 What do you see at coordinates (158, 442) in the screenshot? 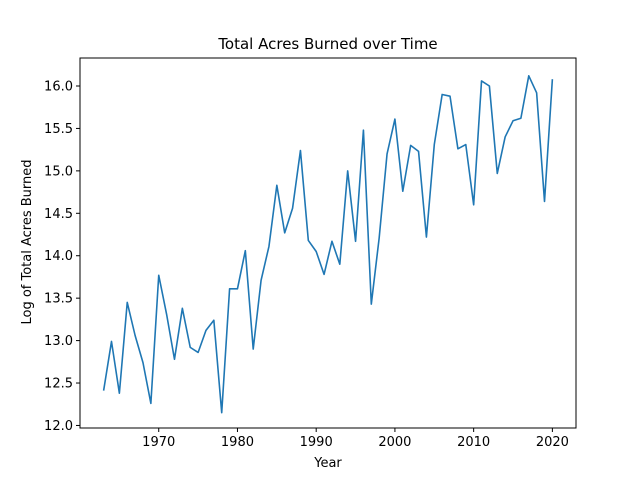
I see `x-tick-label: 1970` at bounding box center [158, 442].